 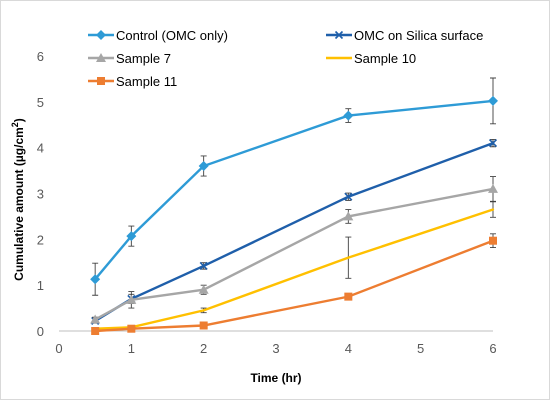 What do you see at coordinates (58, 348) in the screenshot?
I see `x-tick-label: 0` at bounding box center [58, 348].